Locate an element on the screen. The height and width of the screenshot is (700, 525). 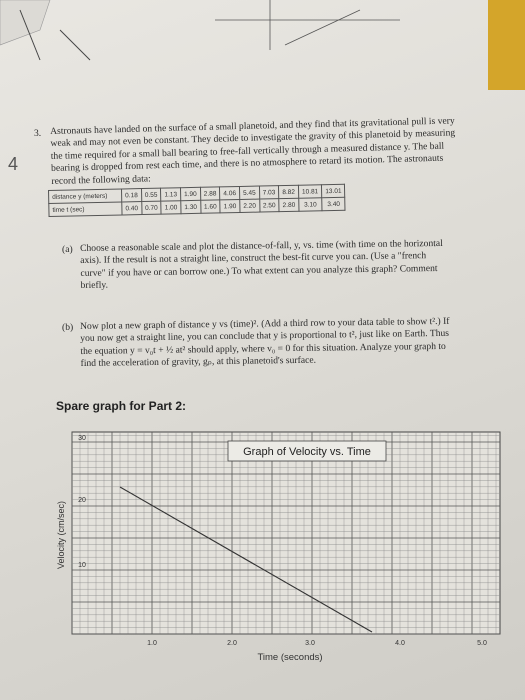
part-b-label: (b) is located at coordinates (68, 327).